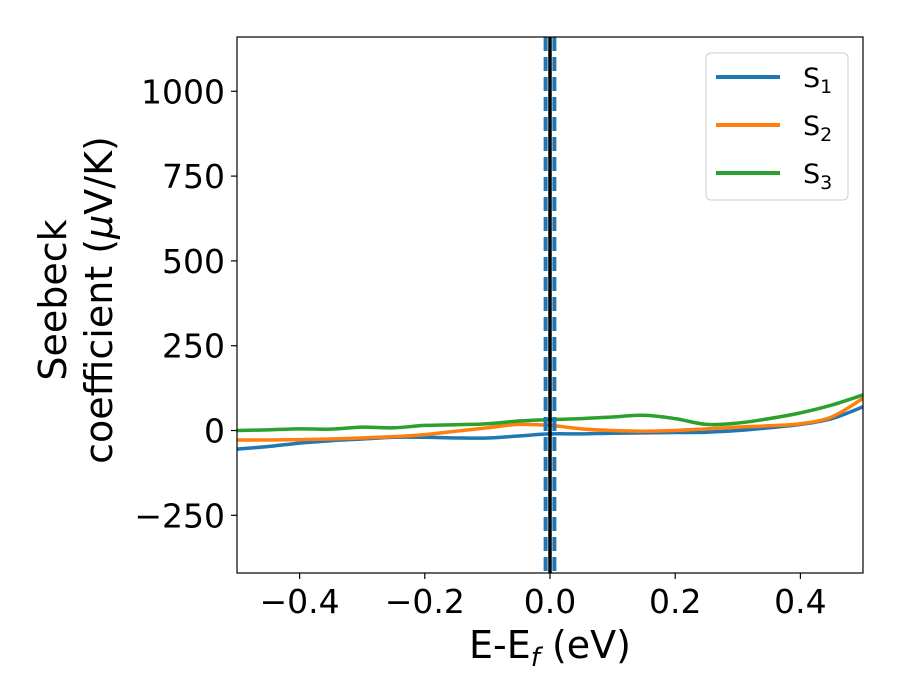 The image size is (900, 700). I want to click on x-tick-label: −0.4, so click(300, 601).